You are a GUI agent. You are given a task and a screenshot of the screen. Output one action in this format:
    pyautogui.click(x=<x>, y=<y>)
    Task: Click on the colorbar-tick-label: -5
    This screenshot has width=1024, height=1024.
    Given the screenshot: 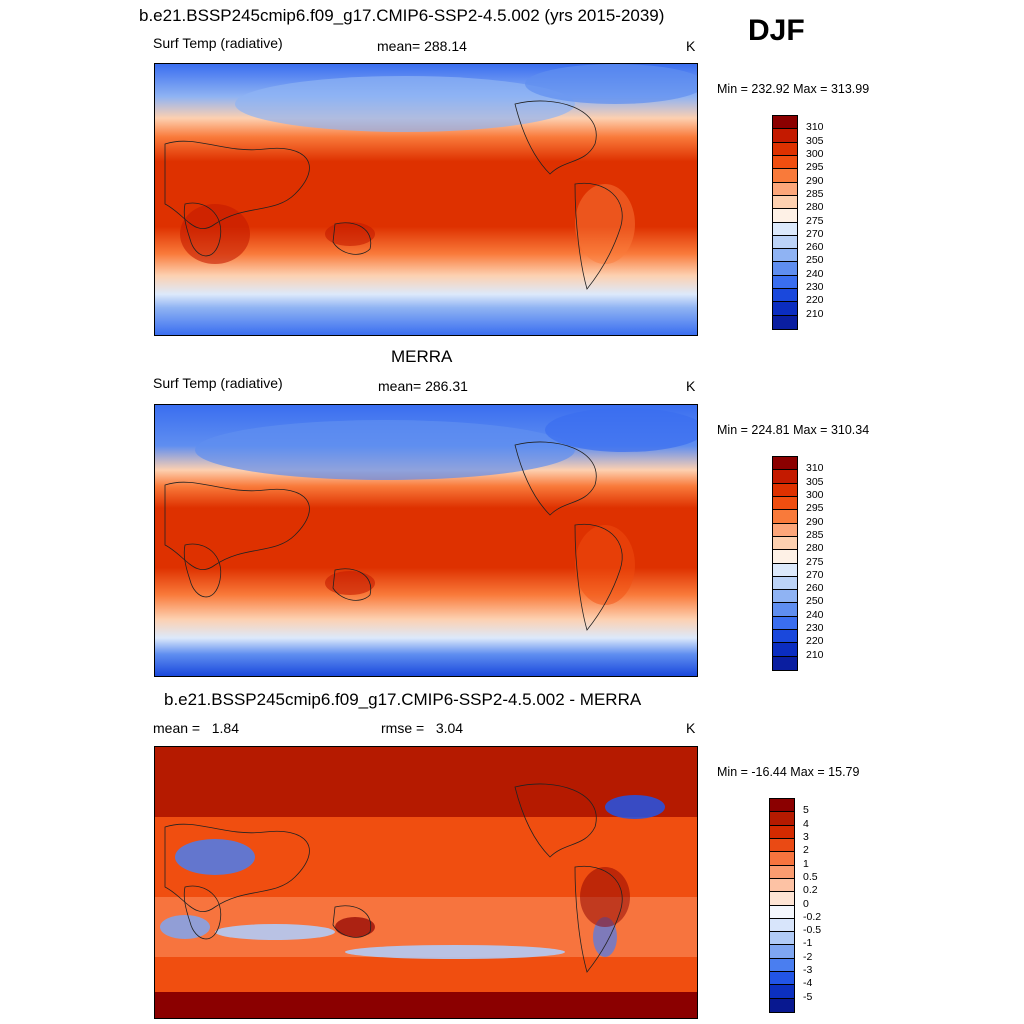 What is the action you would take?
    pyautogui.click(x=808, y=996)
    